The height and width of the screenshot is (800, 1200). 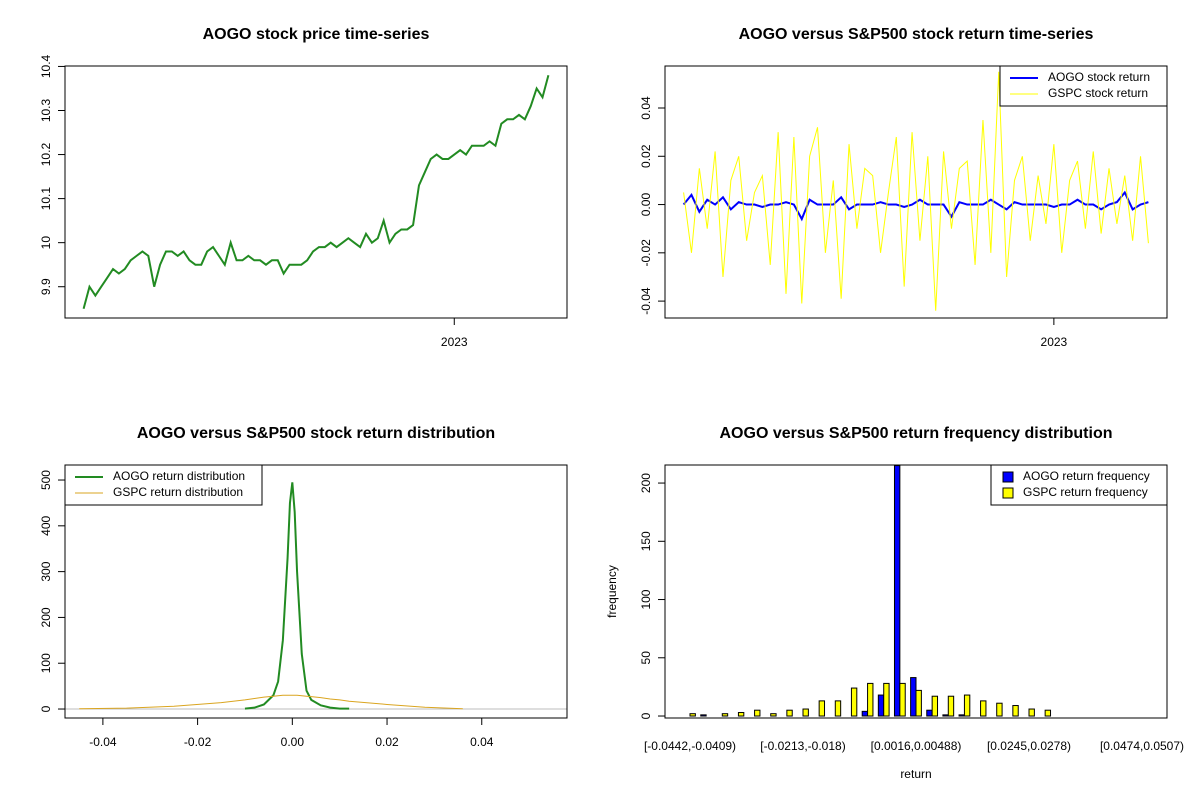 What do you see at coordinates (103, 742) in the screenshot?
I see `x-tick-label: -0.04` at bounding box center [103, 742].